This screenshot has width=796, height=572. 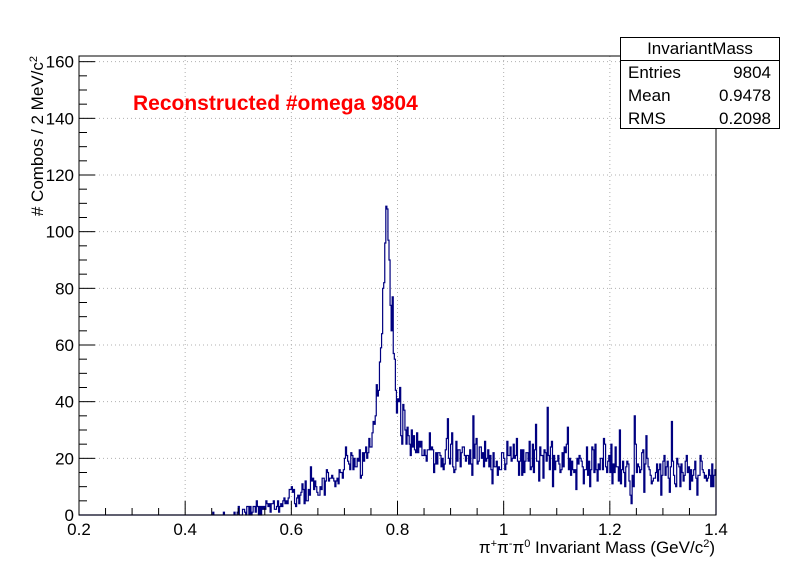 What do you see at coordinates (292, 529) in the screenshot?
I see `x-tick-label: 0.6` at bounding box center [292, 529].